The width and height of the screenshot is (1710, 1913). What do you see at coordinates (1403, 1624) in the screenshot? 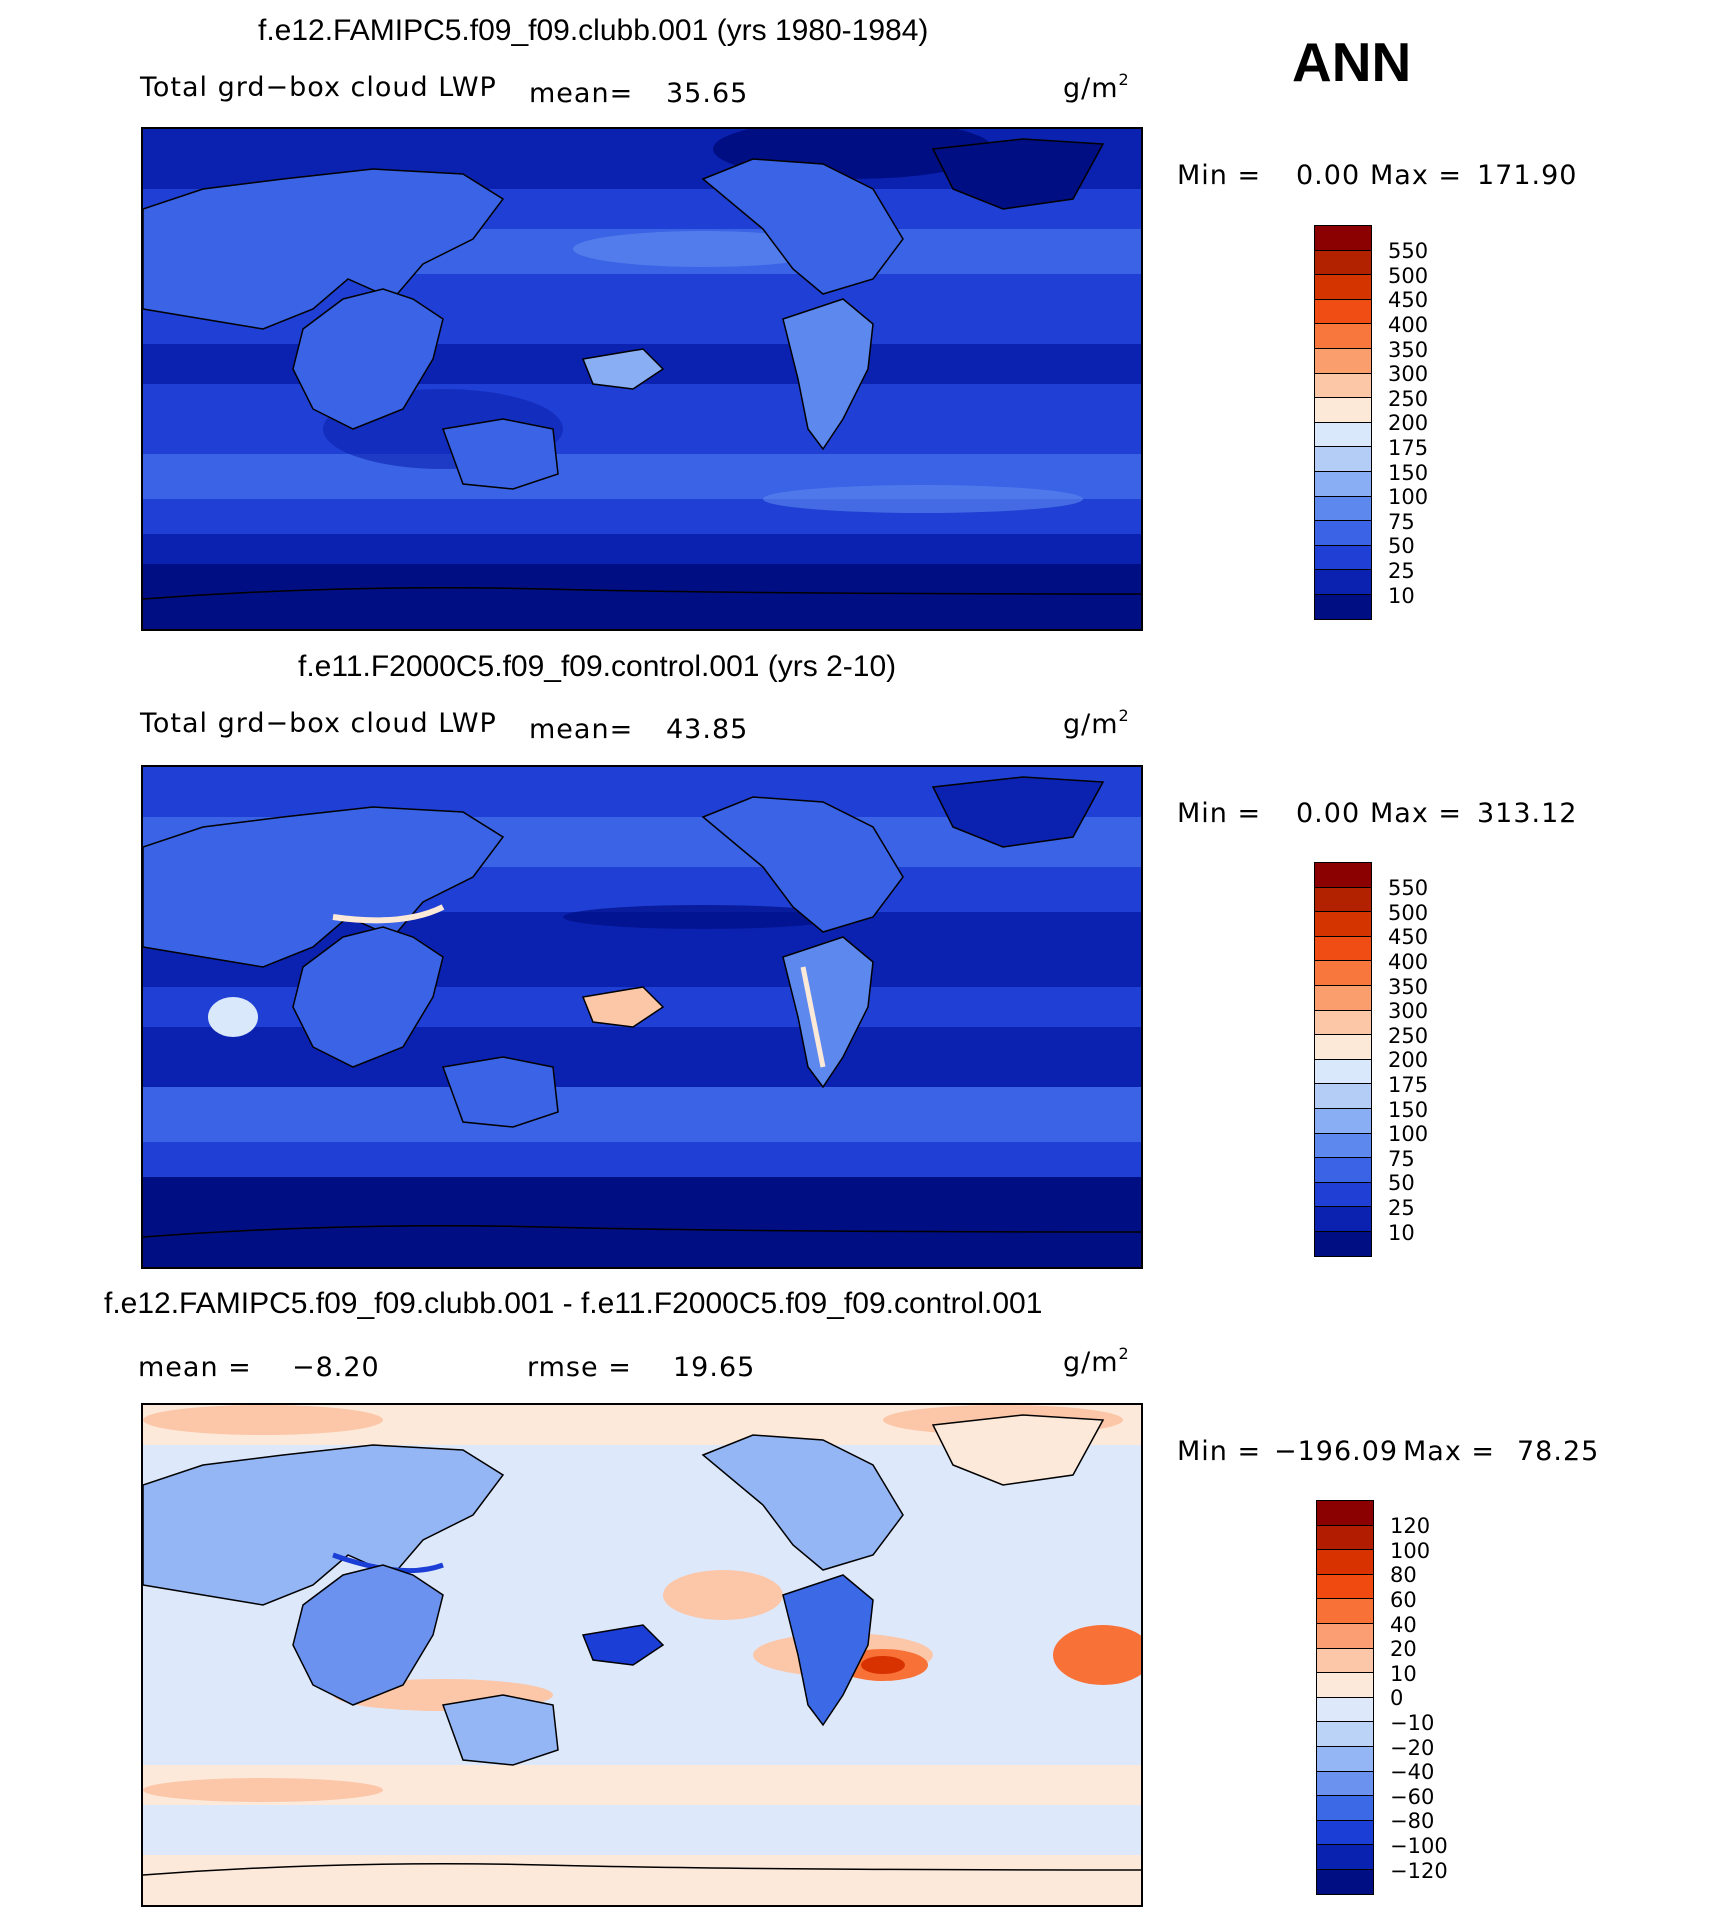
I see `colorbar-tick-label: 40` at bounding box center [1403, 1624].